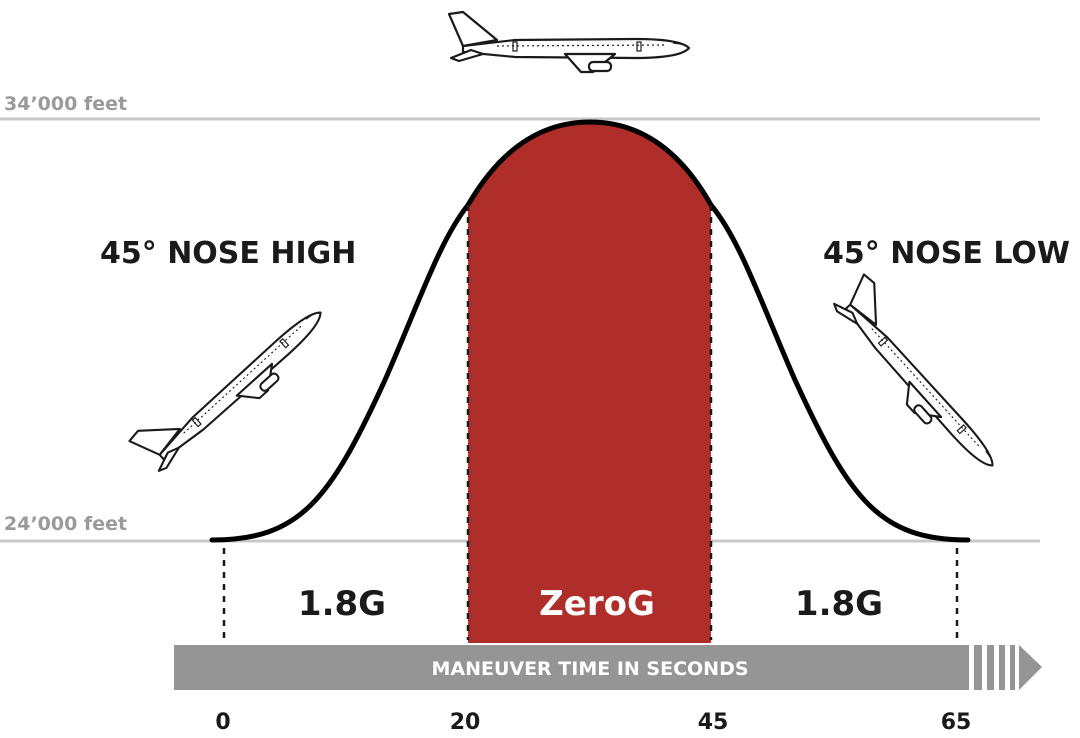 This screenshot has width=1080, height=738. Describe the element at coordinates (465, 722) in the screenshot. I see `tick-label-20: 20` at that location.